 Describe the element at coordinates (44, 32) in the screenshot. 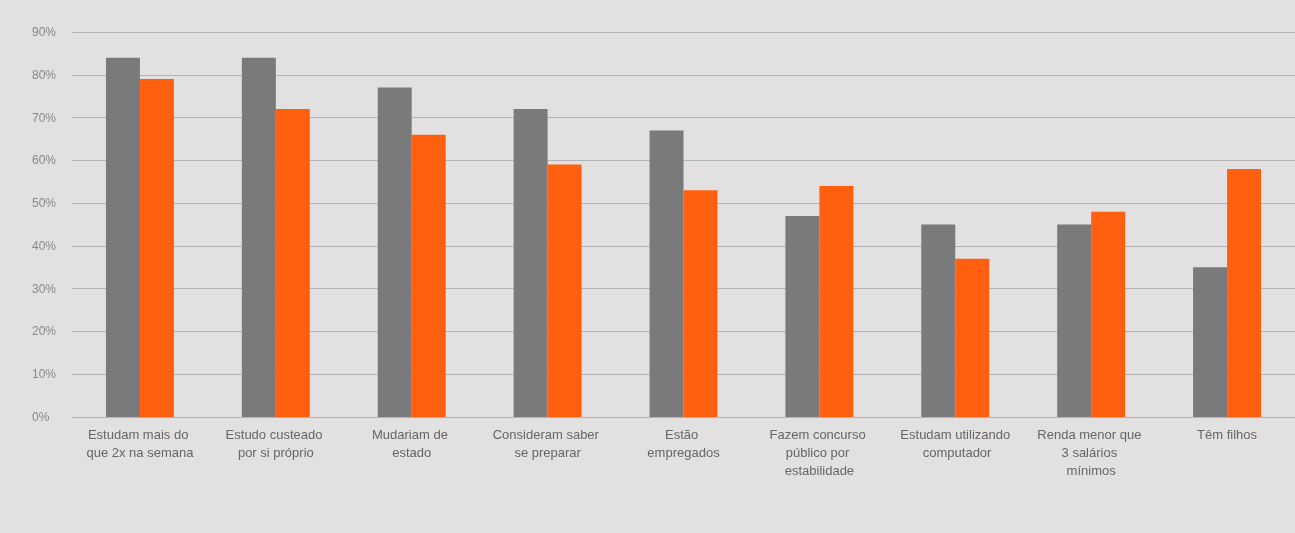

I see `y-tick-label: 90%` at that location.